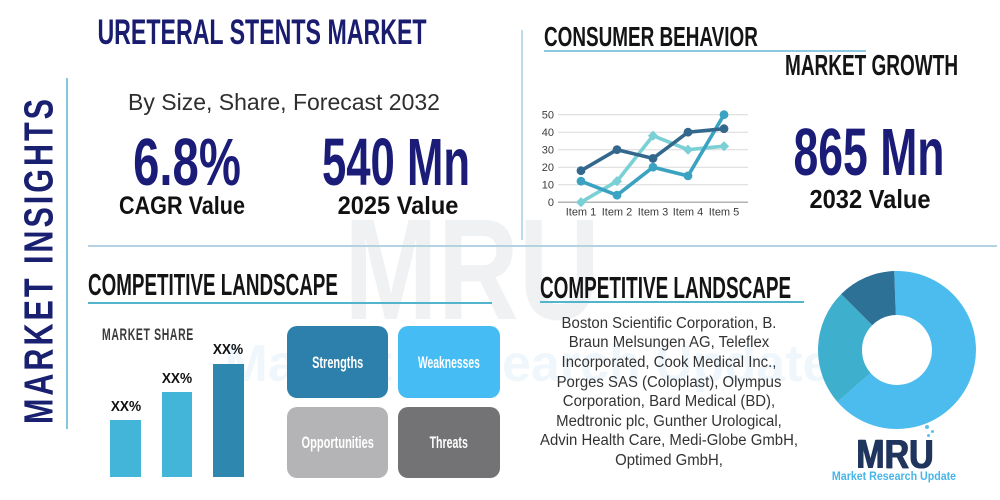 This screenshot has width=1000, height=500. What do you see at coordinates (548, 133) in the screenshot?
I see `svg-text: 40` at bounding box center [548, 133].